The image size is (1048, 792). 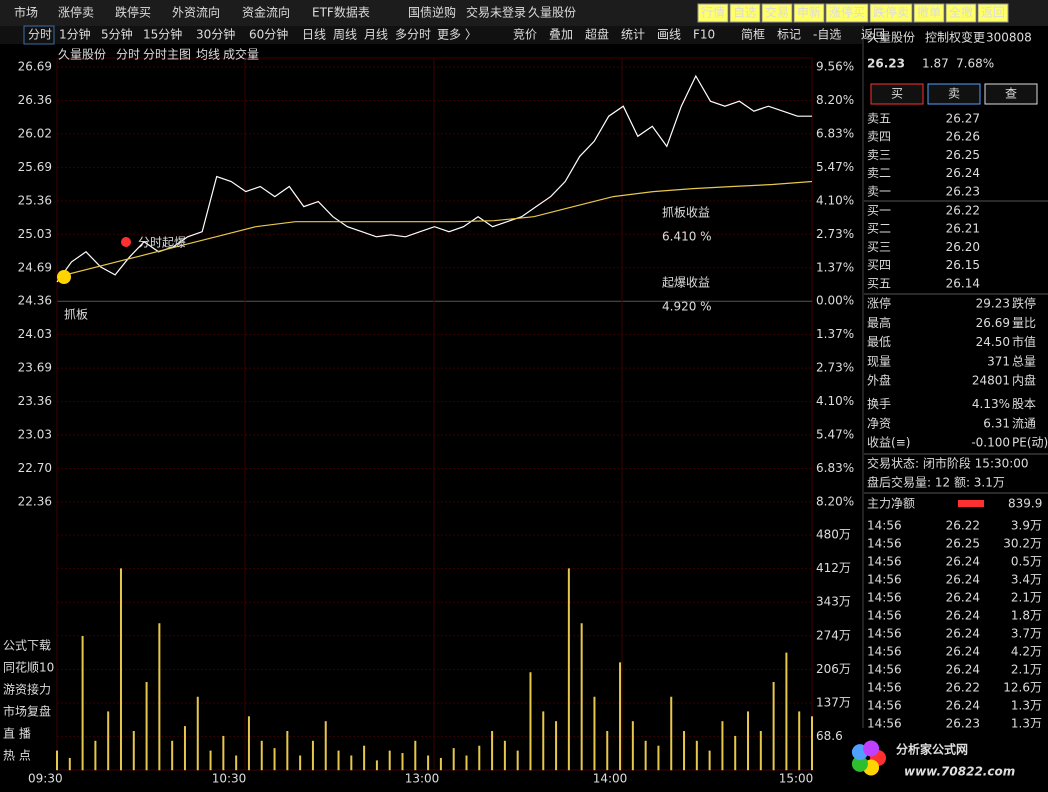 I want to click on vol-label: 成交量, so click(x=241, y=54).